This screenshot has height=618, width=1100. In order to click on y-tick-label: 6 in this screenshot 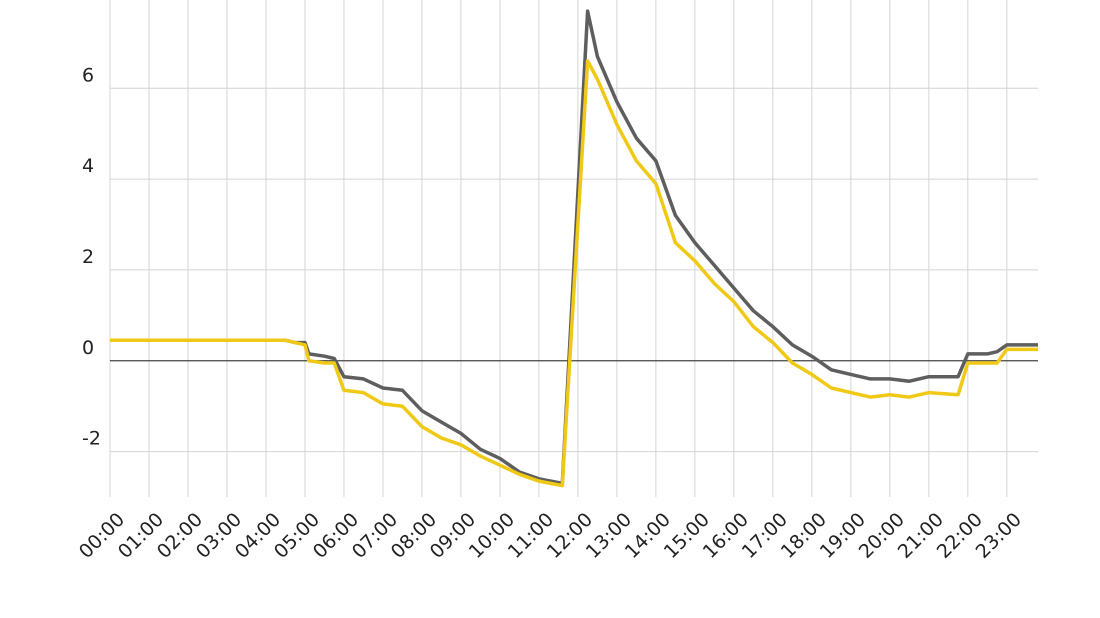, I will do `click(88, 75)`.